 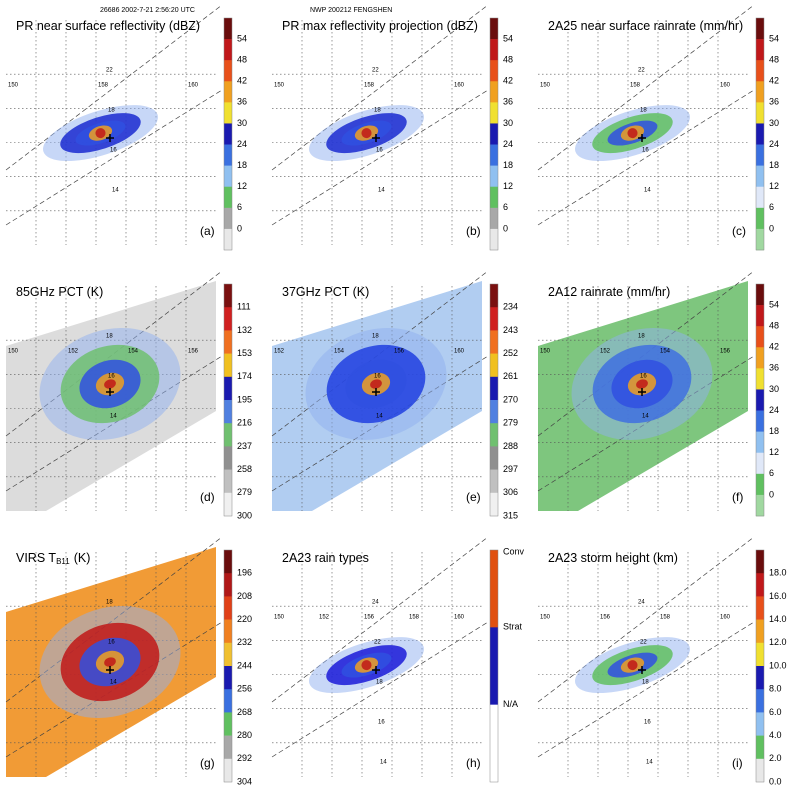 I want to click on colorbar-label: 244, so click(x=244, y=665).